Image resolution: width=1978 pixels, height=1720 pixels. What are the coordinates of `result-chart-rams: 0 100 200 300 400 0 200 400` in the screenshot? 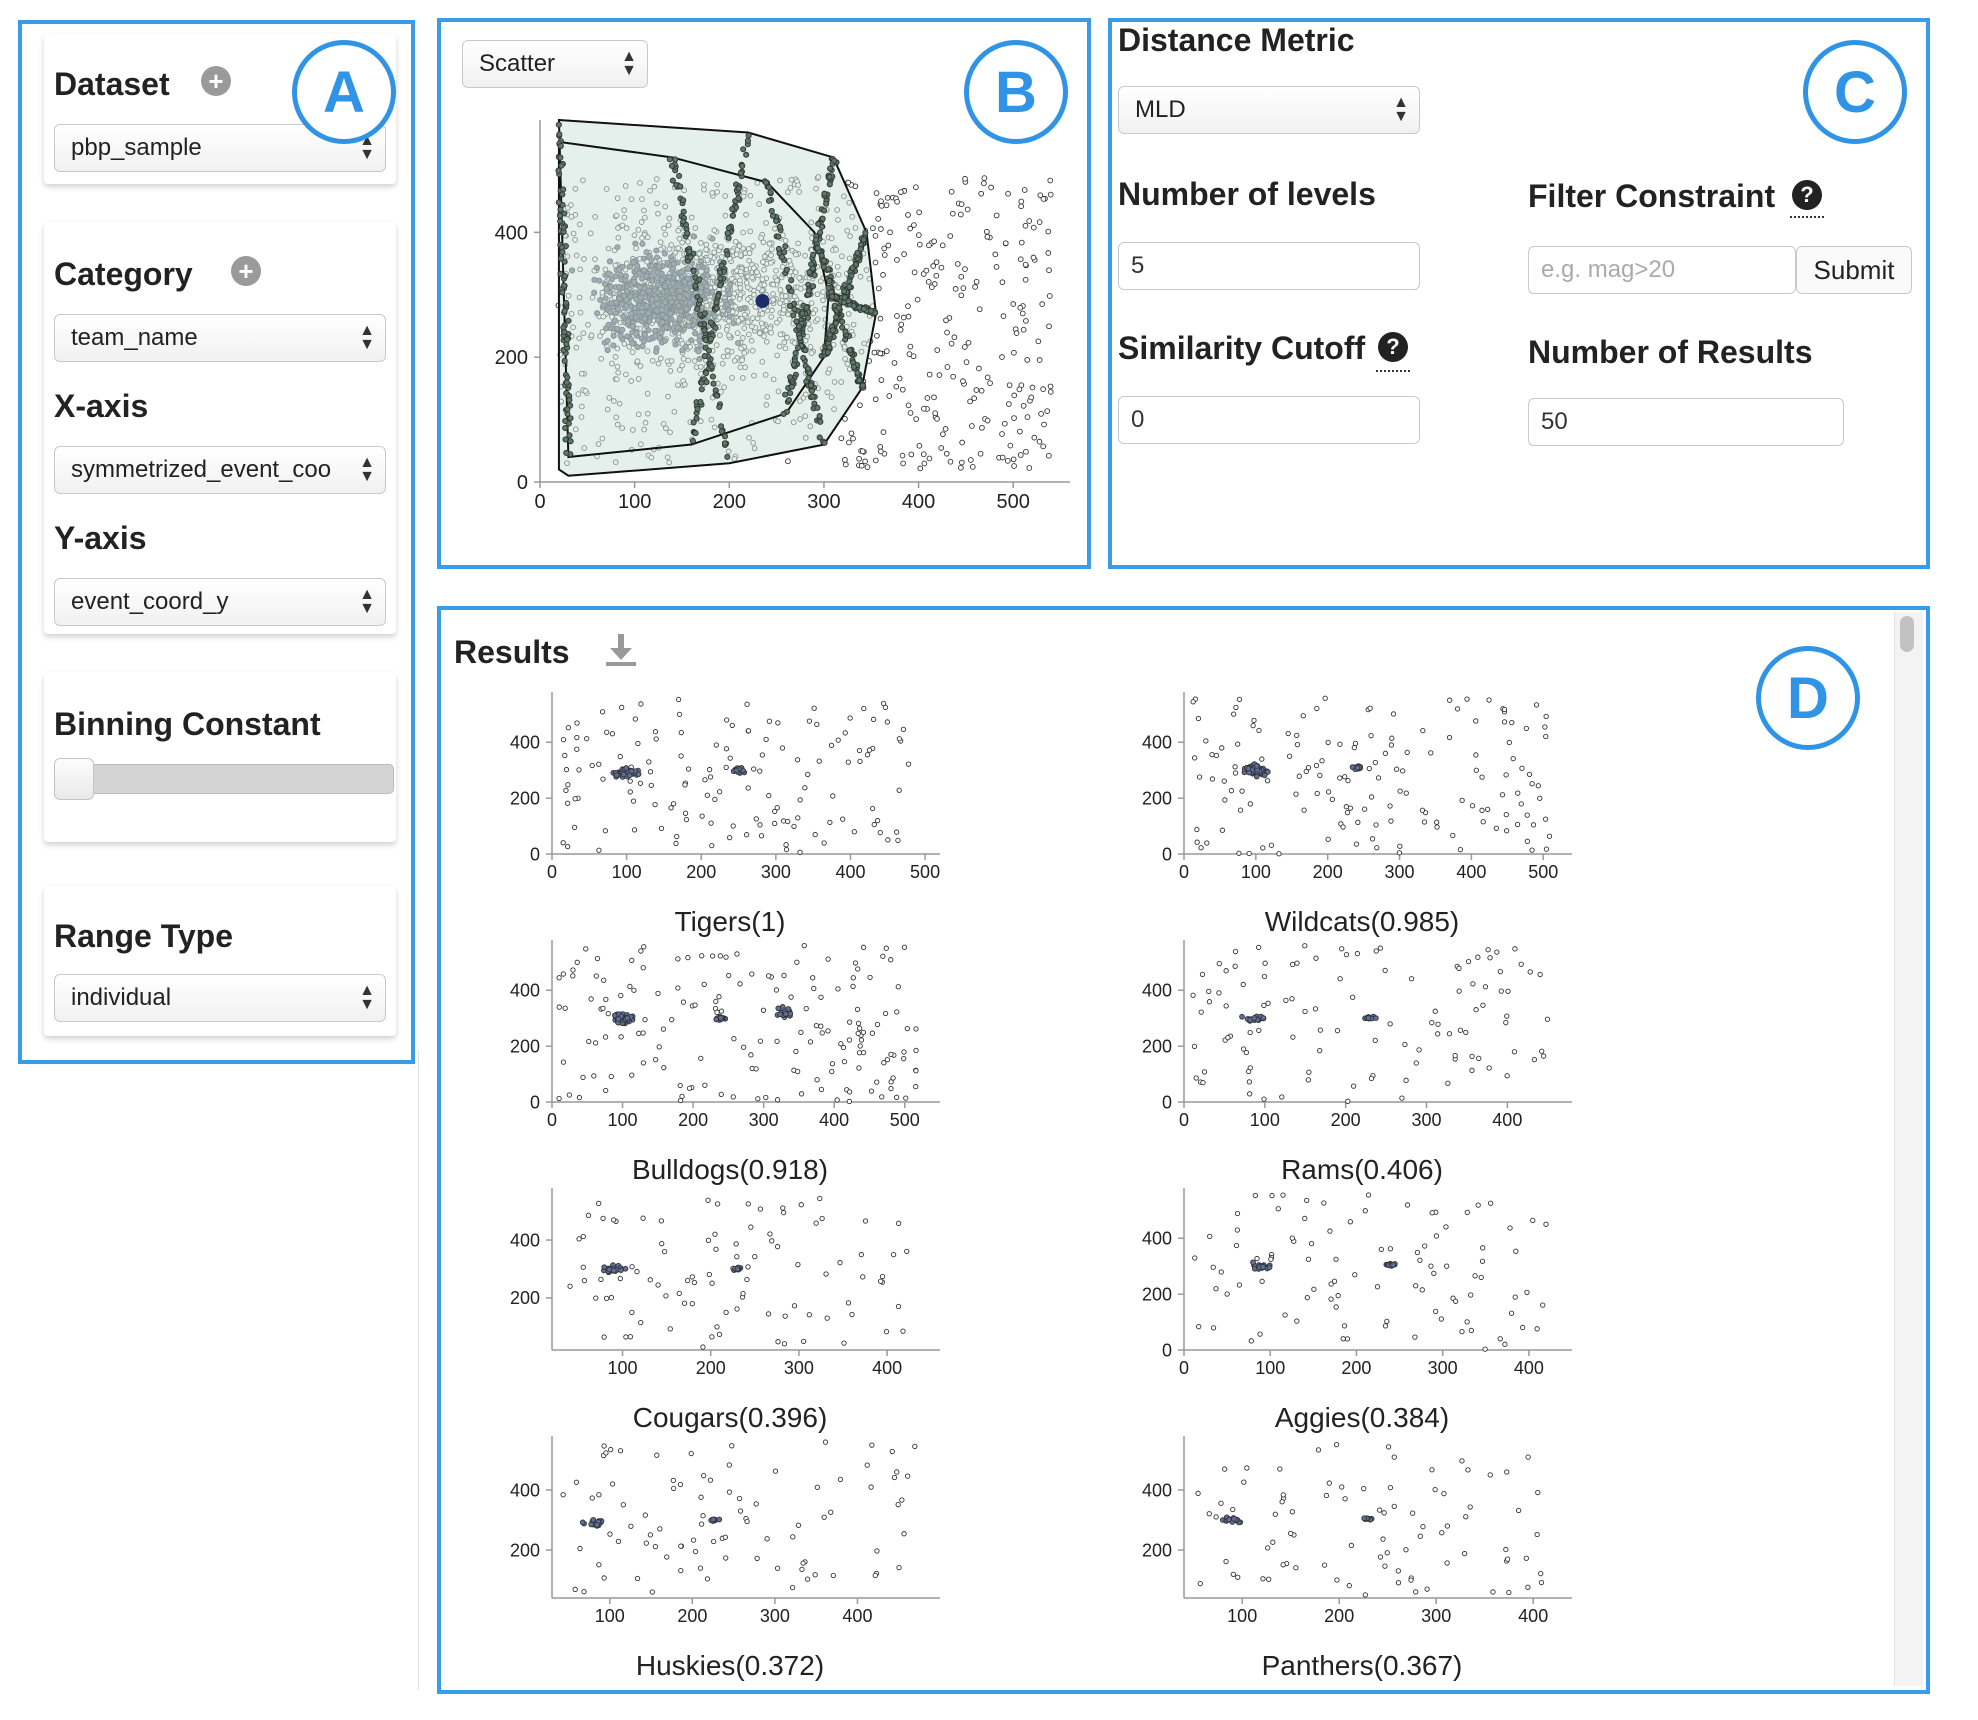 It's located at (1347, 1037).